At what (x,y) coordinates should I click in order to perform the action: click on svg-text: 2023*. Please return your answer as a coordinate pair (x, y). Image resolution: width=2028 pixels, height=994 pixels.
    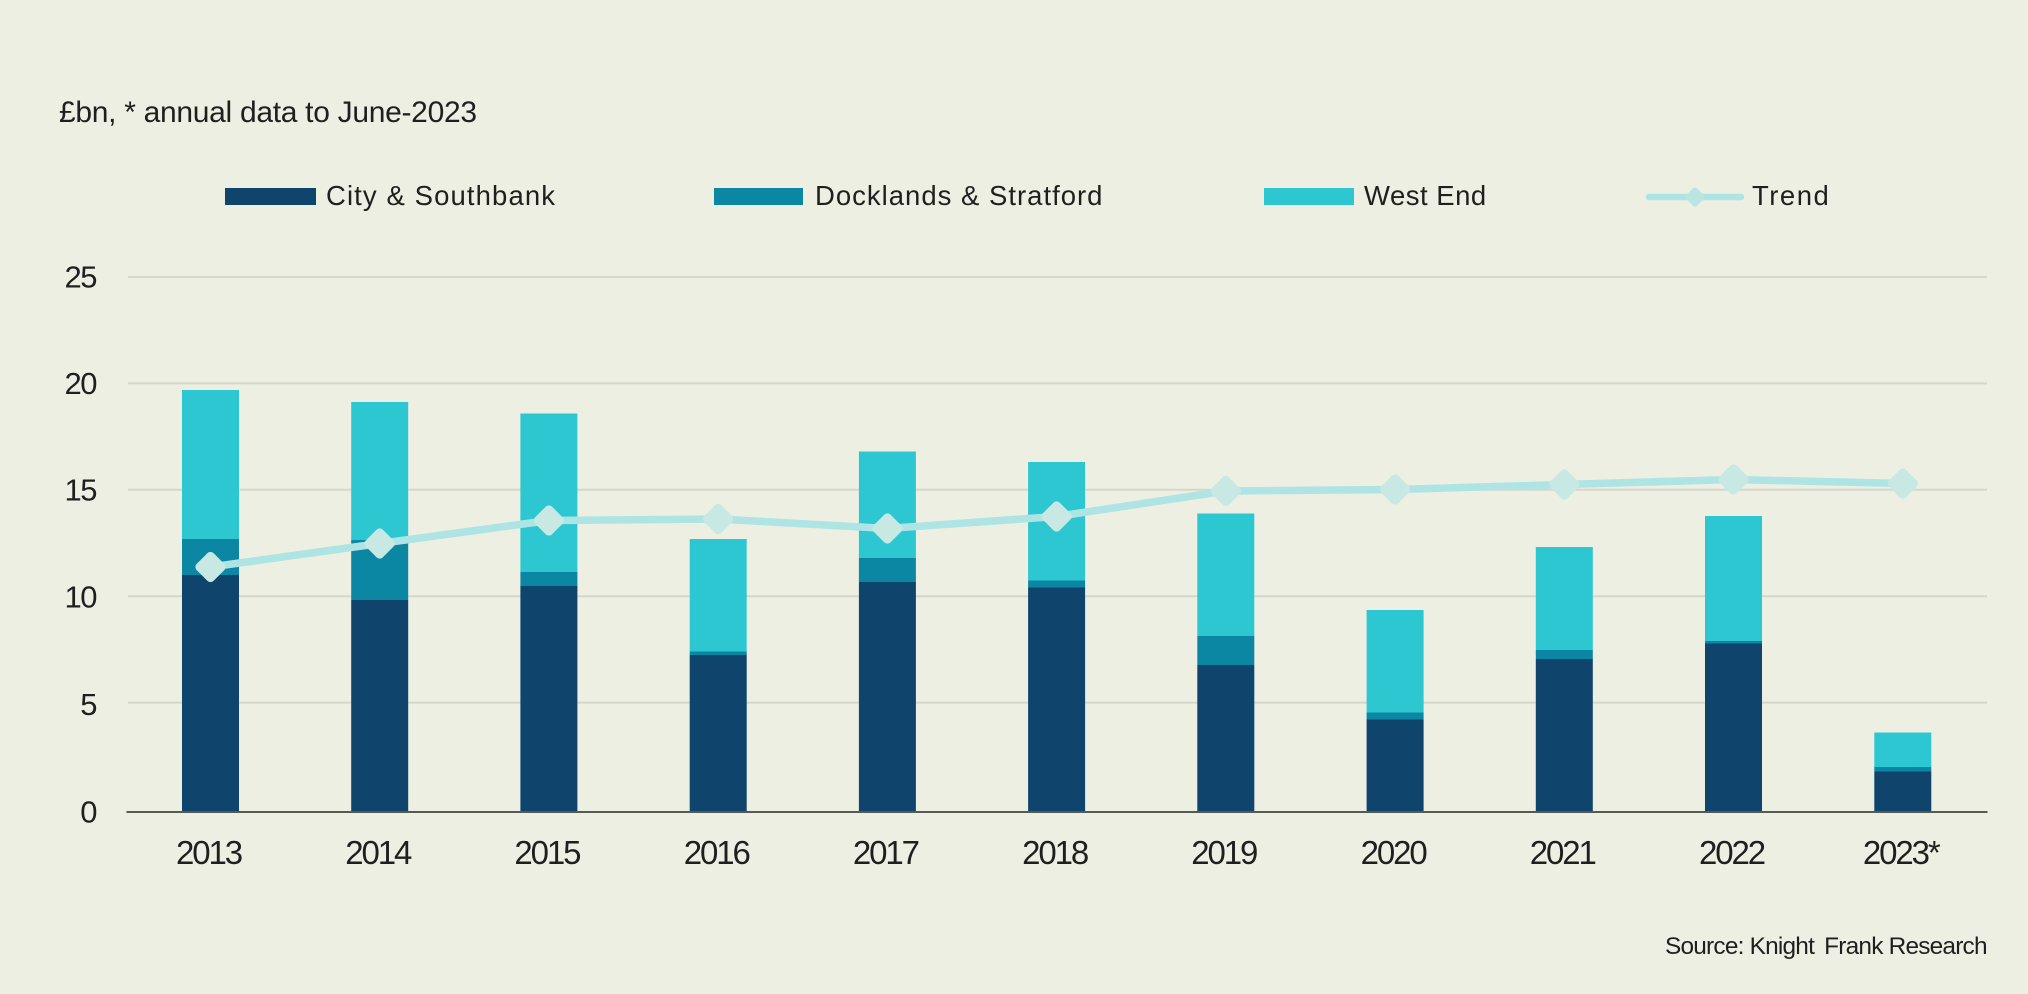
    Looking at the image, I should click on (1902, 852).